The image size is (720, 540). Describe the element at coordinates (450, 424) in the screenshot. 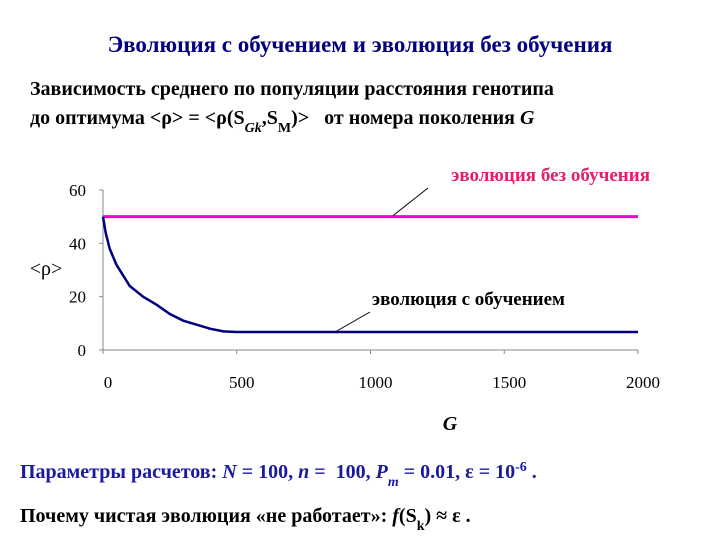

I see `x-axis-label: G` at that location.